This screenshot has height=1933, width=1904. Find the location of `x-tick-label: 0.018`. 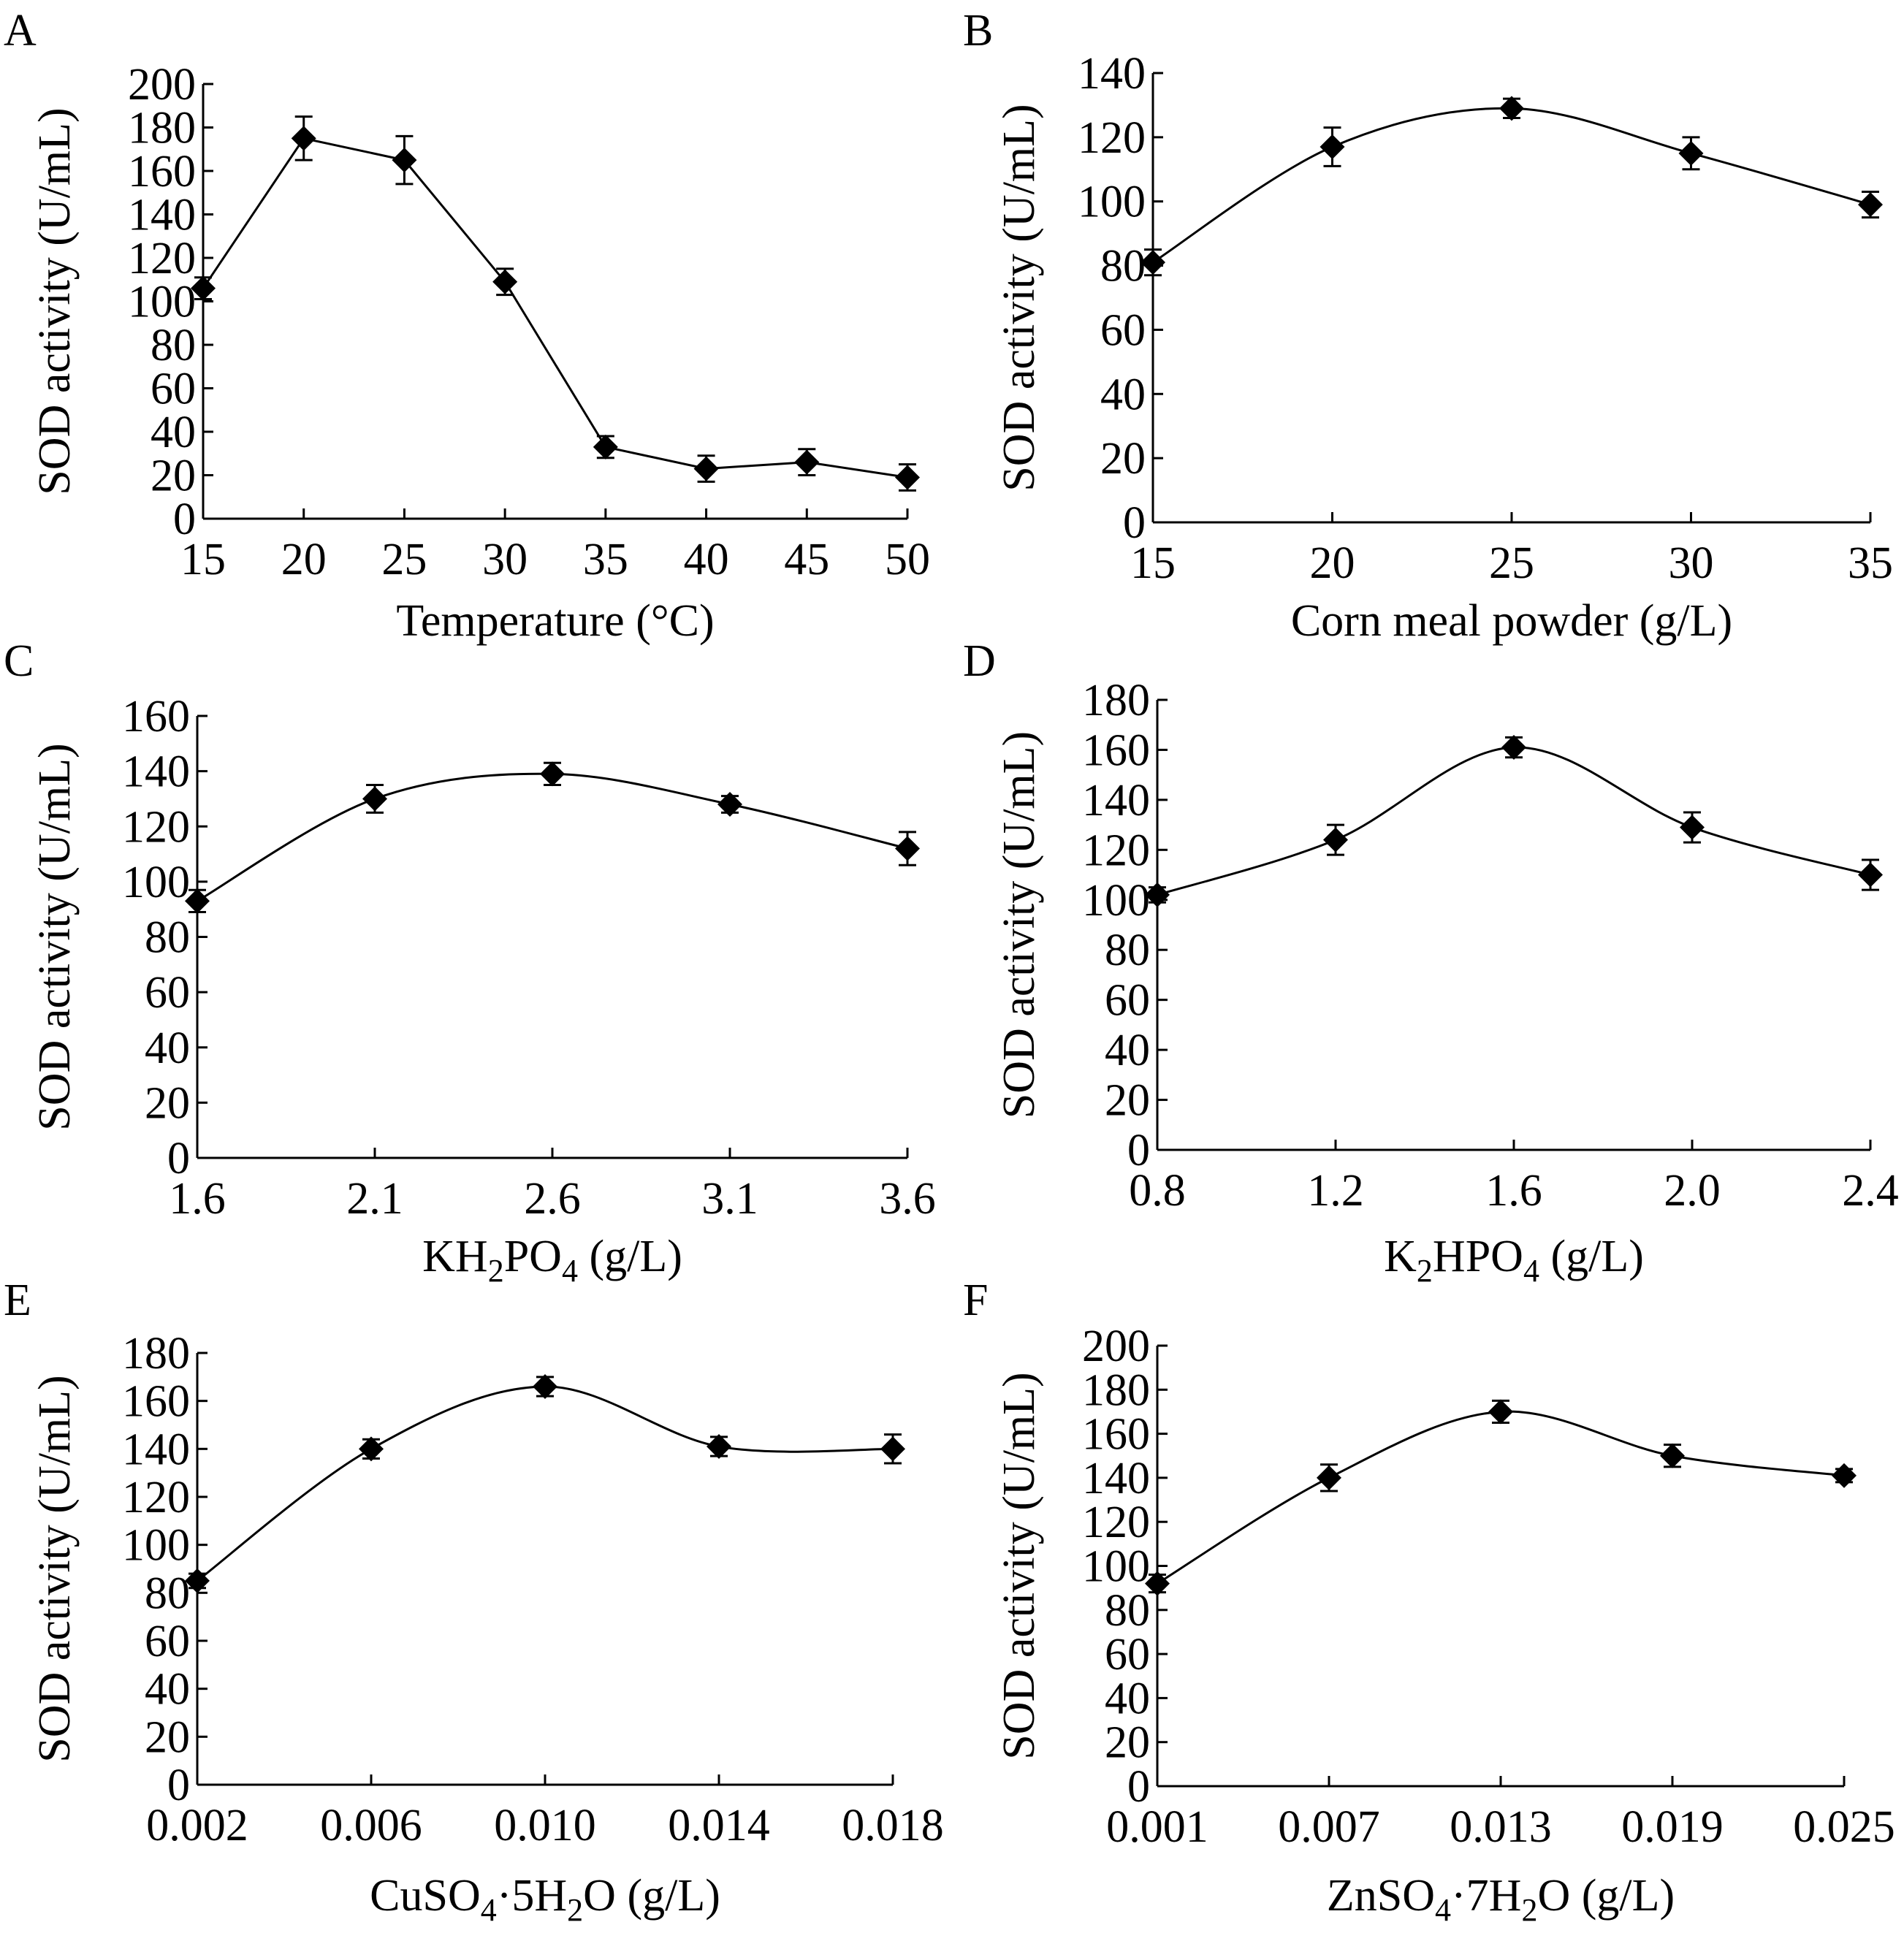

x-tick-label: 0.018 is located at coordinates (893, 1825).